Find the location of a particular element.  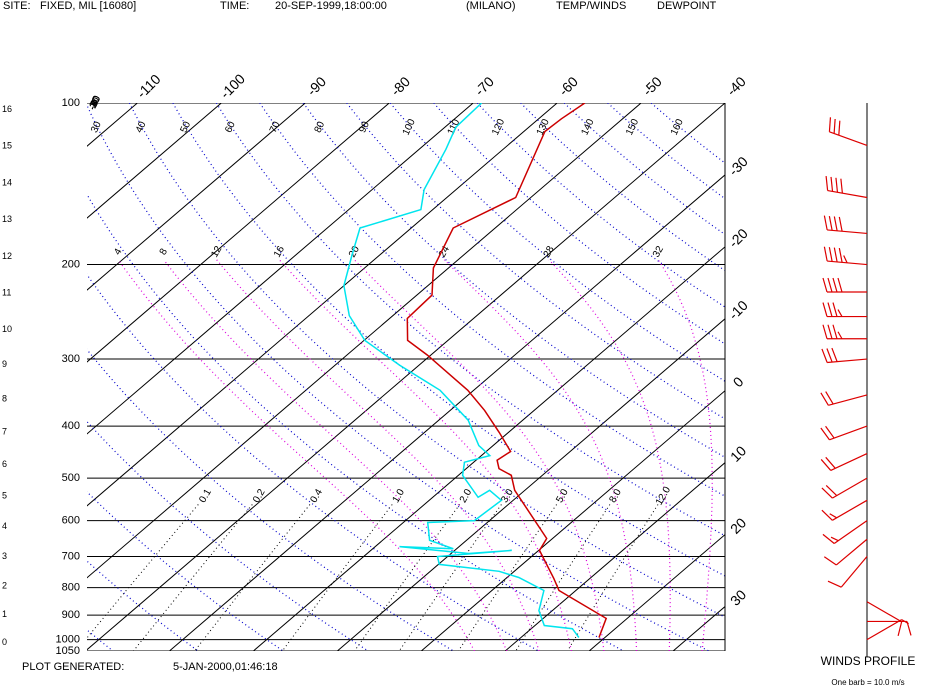

height-label: 9 is located at coordinates (4, 364).